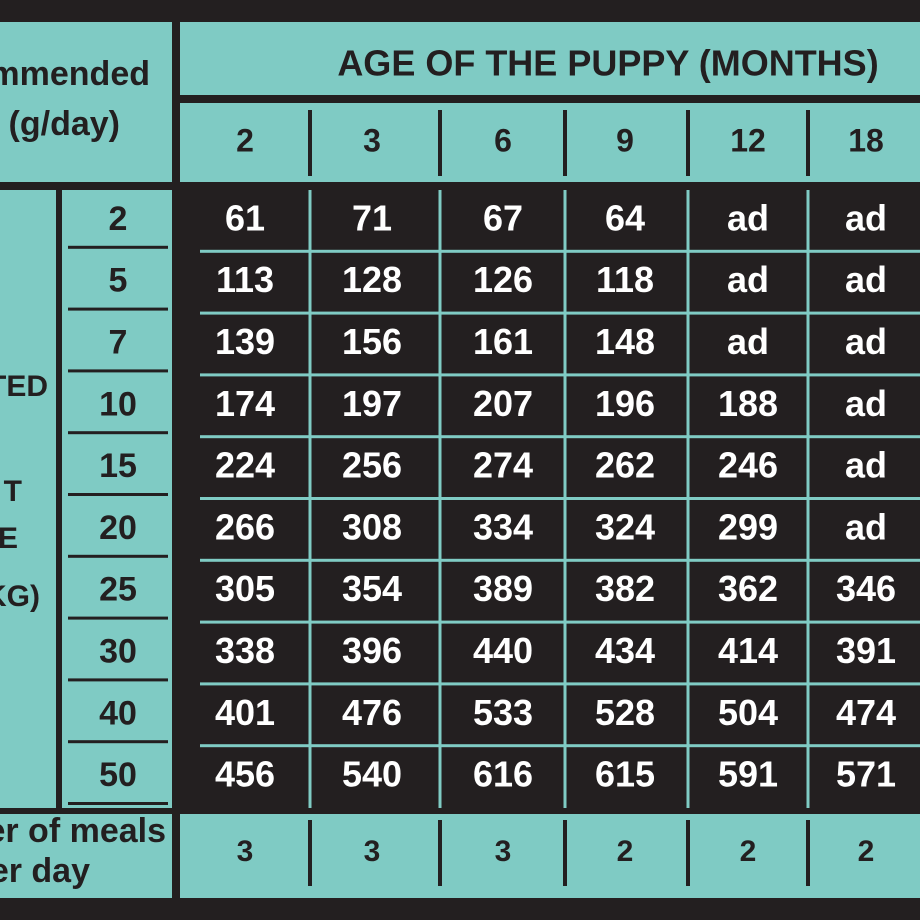  I want to click on cell-value: 504, so click(748, 712).